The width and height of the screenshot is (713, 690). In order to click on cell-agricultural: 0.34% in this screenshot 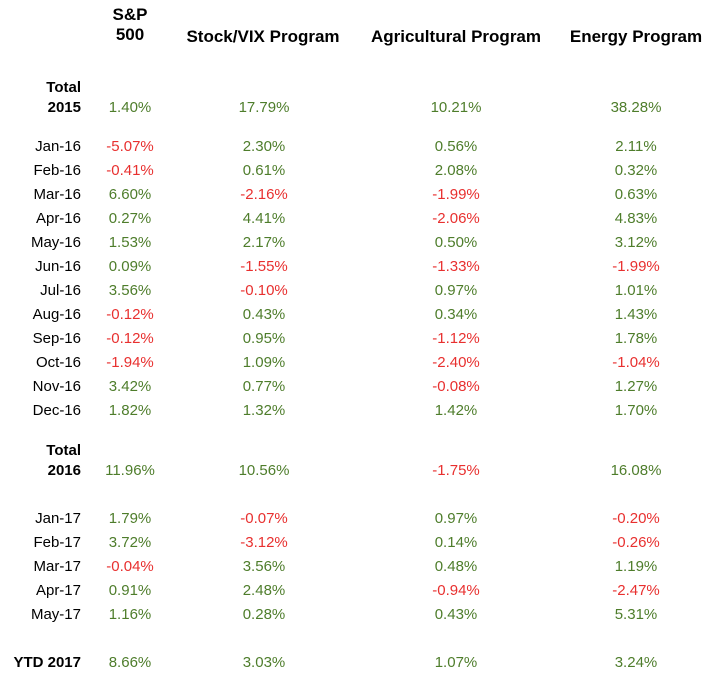, I will do `click(456, 314)`.